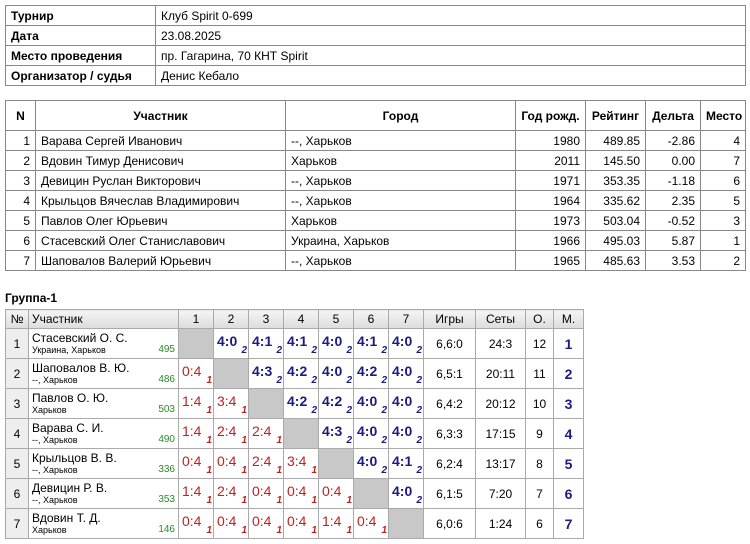 The image size is (750, 544). Describe the element at coordinates (500, 343) in the screenshot. I see `sets: 24:3` at that location.